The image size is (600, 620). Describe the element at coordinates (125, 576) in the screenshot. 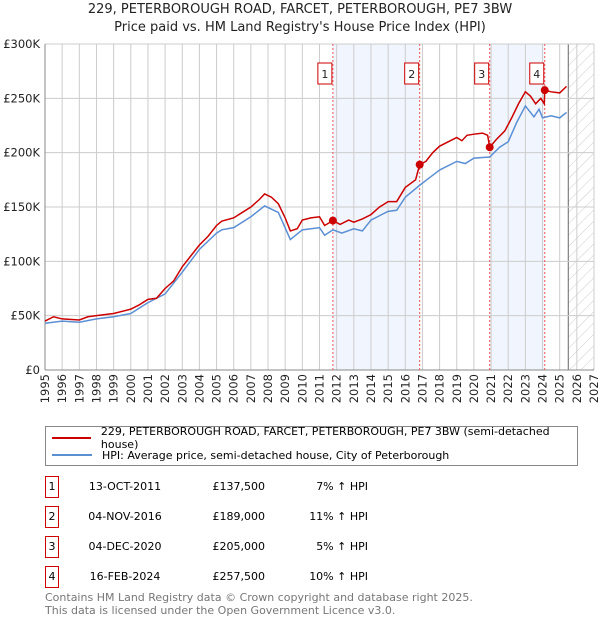

I see `sale-date: 16-FEB-2024` at that location.